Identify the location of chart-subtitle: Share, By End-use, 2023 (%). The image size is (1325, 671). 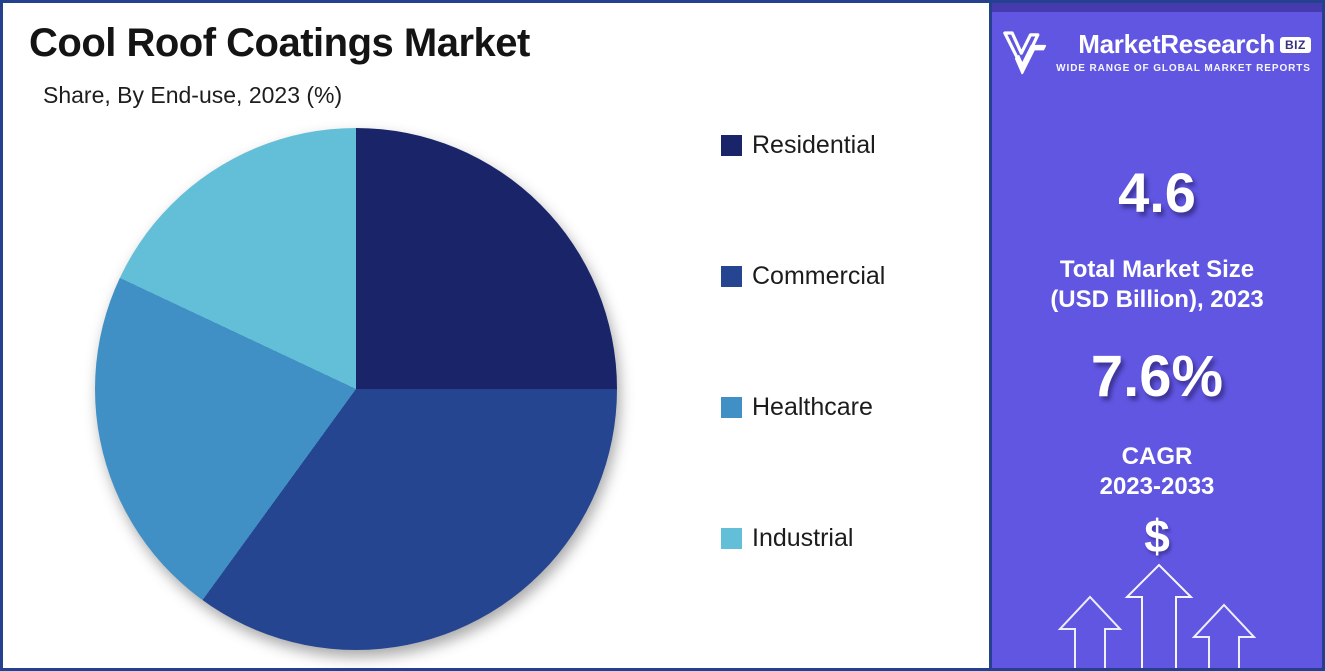
(193, 95).